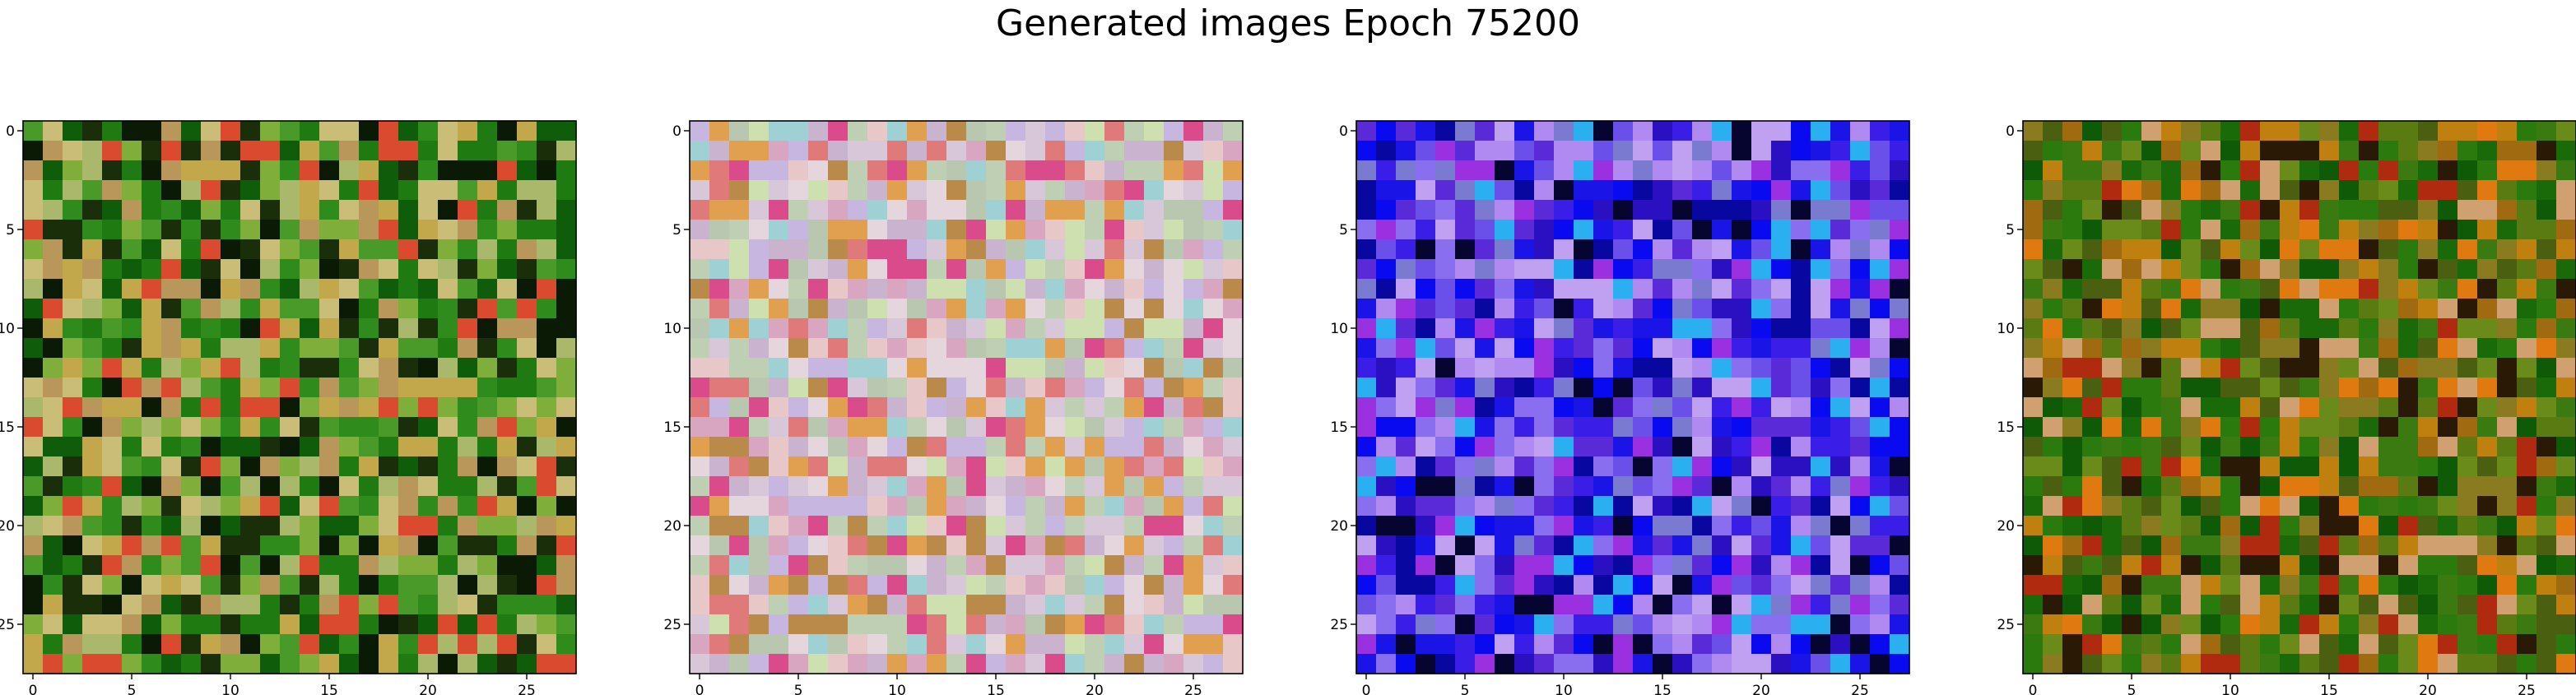 Image resolution: width=2576 pixels, height=695 pixels. What do you see at coordinates (527, 689) in the screenshot?
I see `x-tick-label: 25` at bounding box center [527, 689].